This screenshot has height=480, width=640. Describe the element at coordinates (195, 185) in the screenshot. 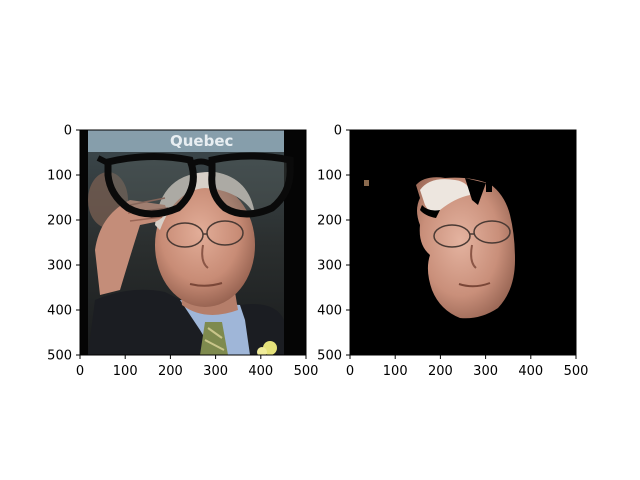

I see `overlay-glasses` at that location.